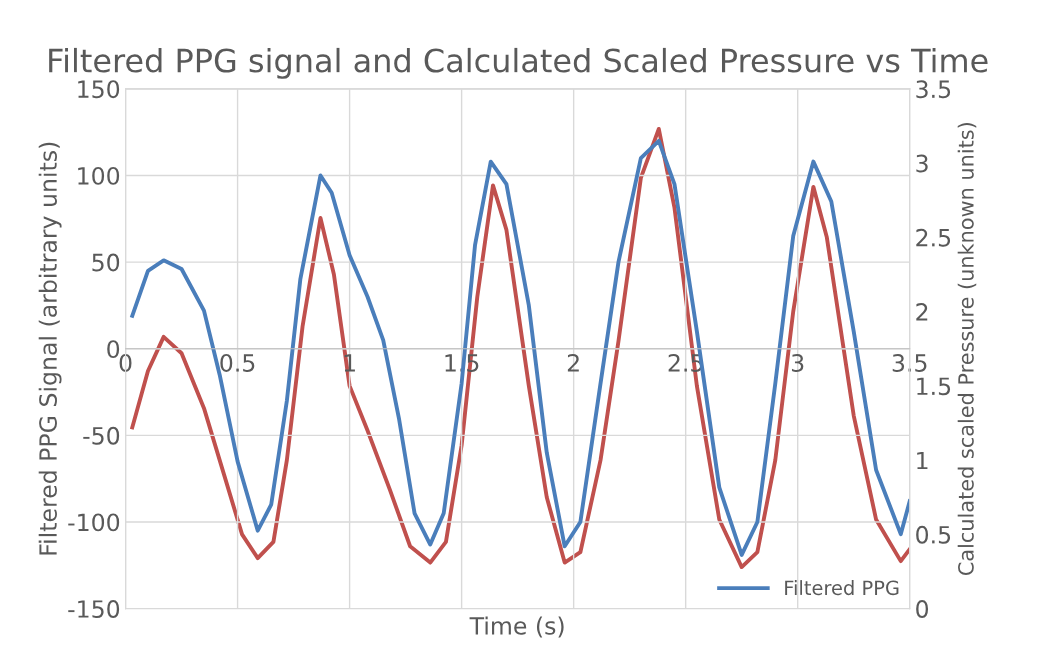 This screenshot has width=1064, height=658. I want to click on y-tick-label: 150, so click(99, 89).